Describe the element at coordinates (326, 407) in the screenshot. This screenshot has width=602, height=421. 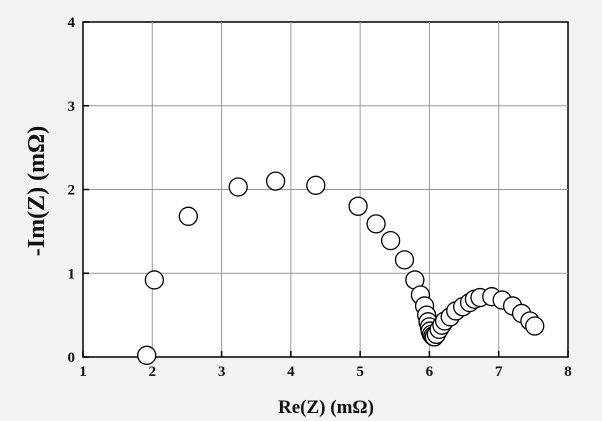
I see `x-axis-label: Re(Z) (mΩ)` at that location.